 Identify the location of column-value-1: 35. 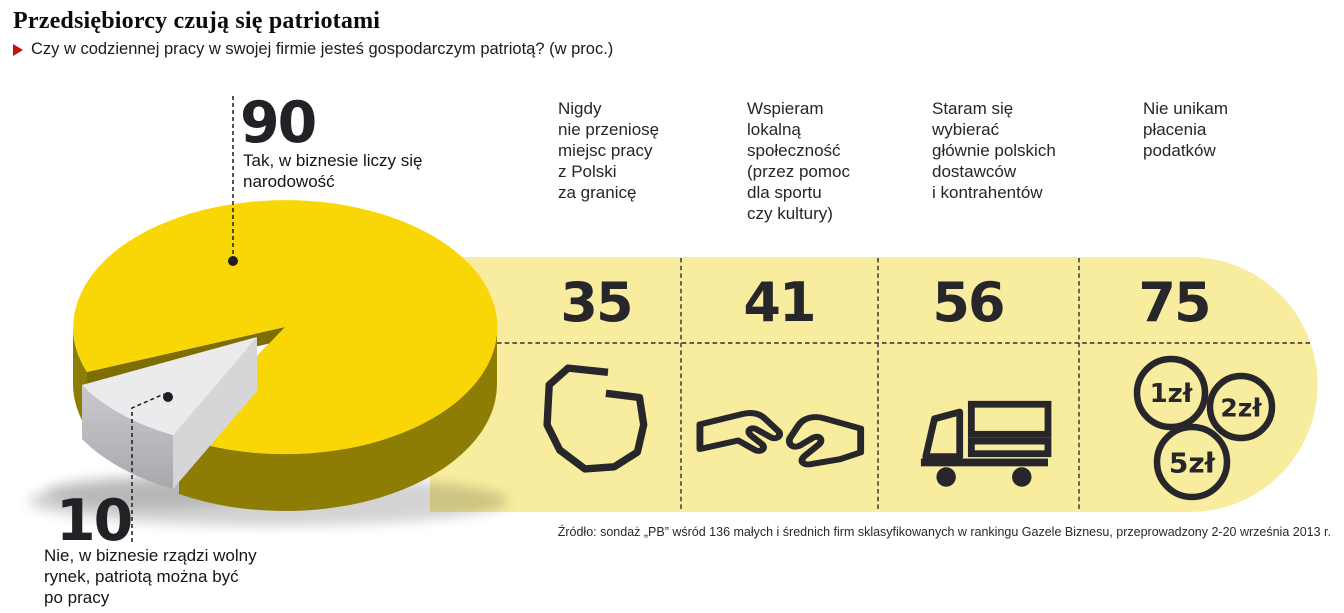
(596, 302).